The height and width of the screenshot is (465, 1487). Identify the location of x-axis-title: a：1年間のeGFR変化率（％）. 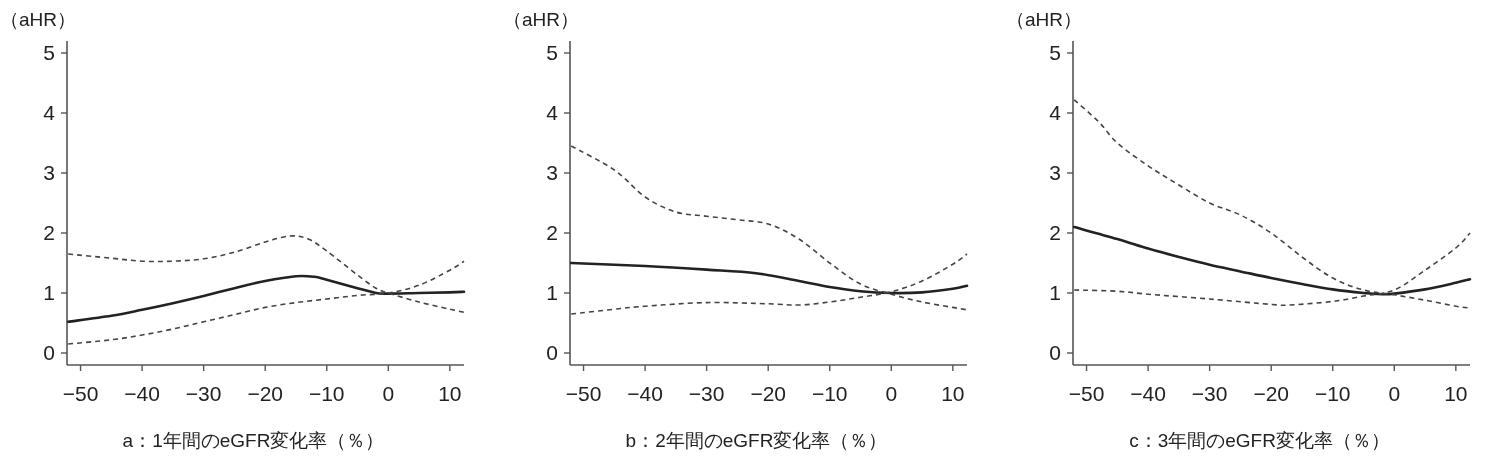
(253, 440).